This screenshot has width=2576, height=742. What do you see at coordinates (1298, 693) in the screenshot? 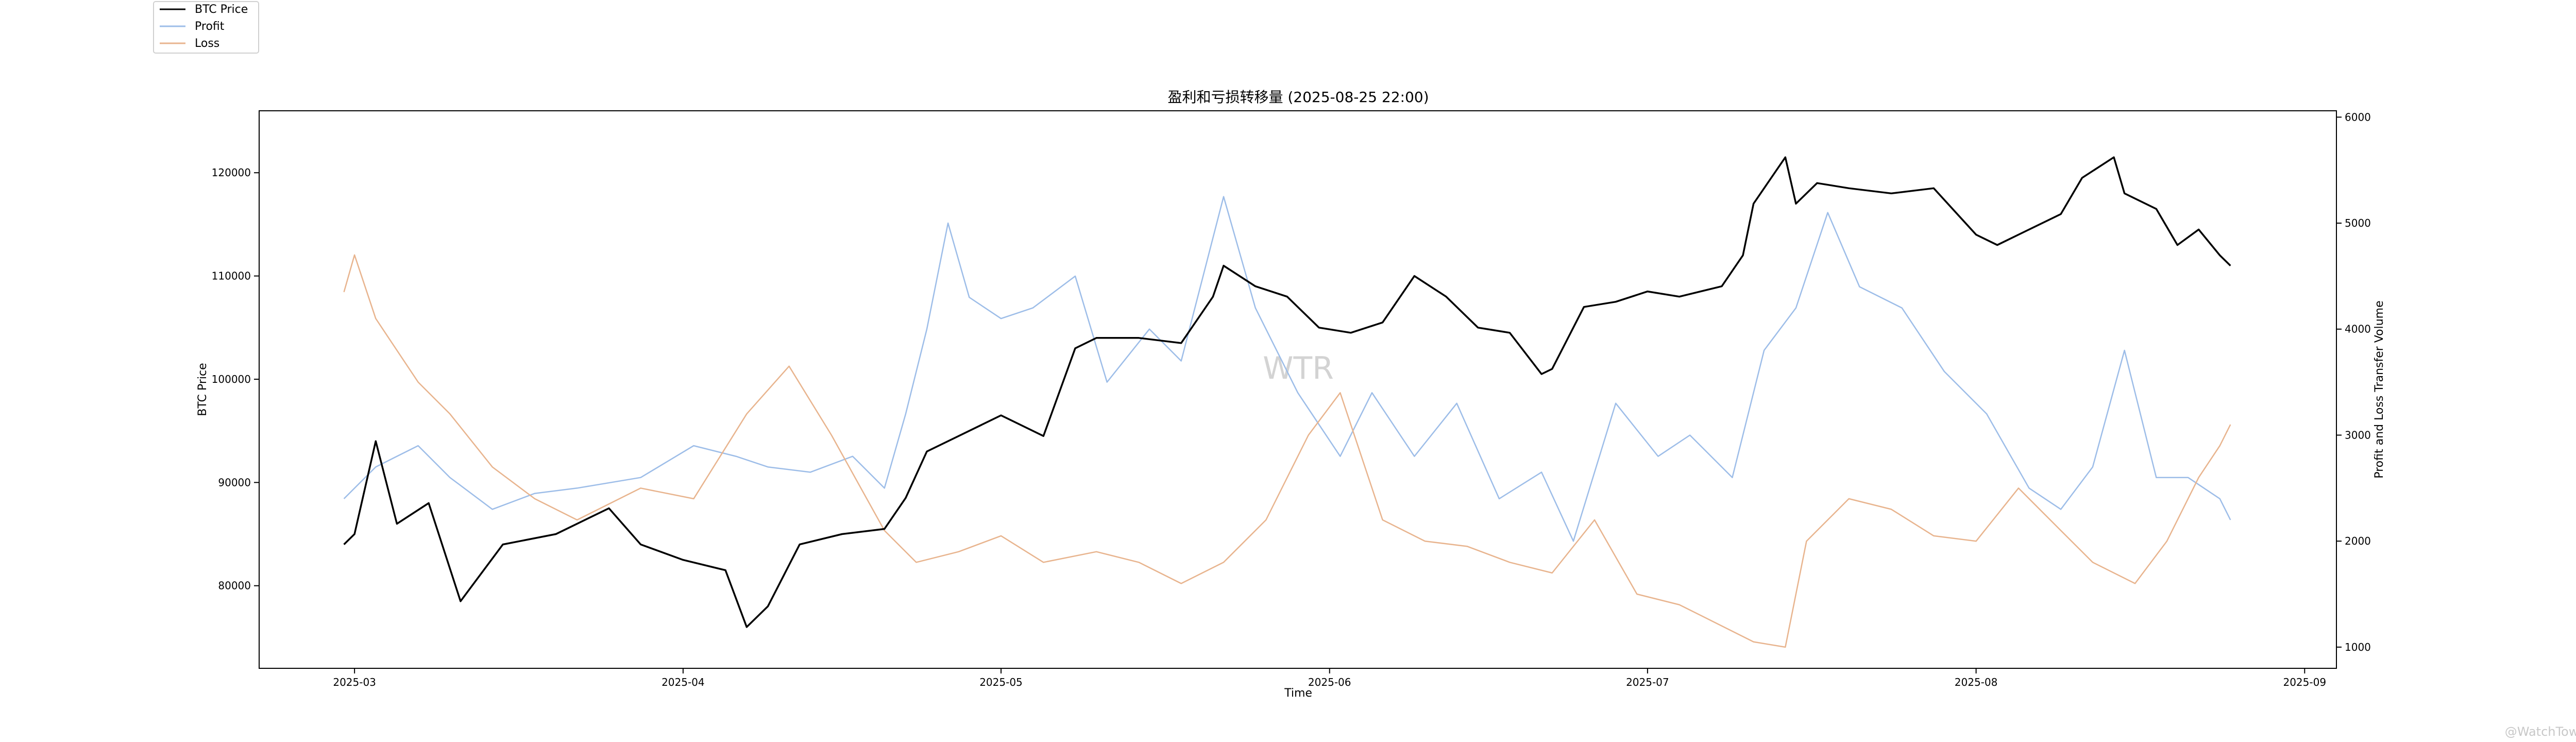
I see `x-axis-label: Time` at bounding box center [1298, 693].